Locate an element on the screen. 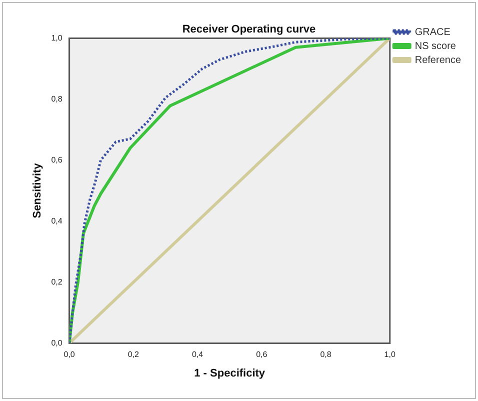  y-tick-label: 0,6 is located at coordinates (57, 159).